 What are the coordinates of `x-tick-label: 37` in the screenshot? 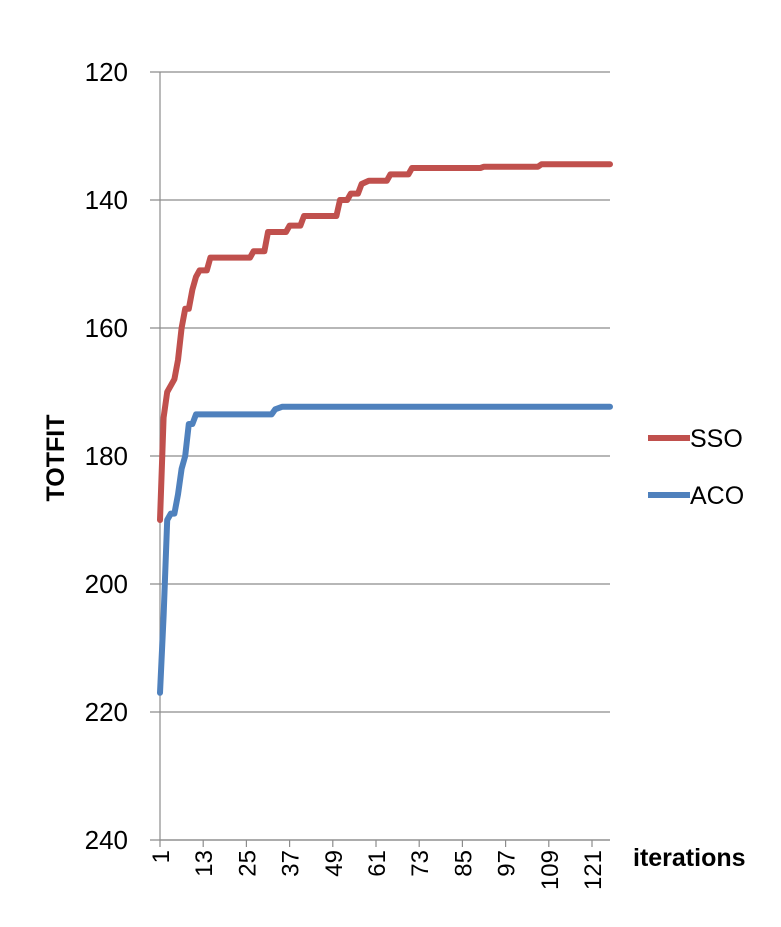 It's located at (291, 863).